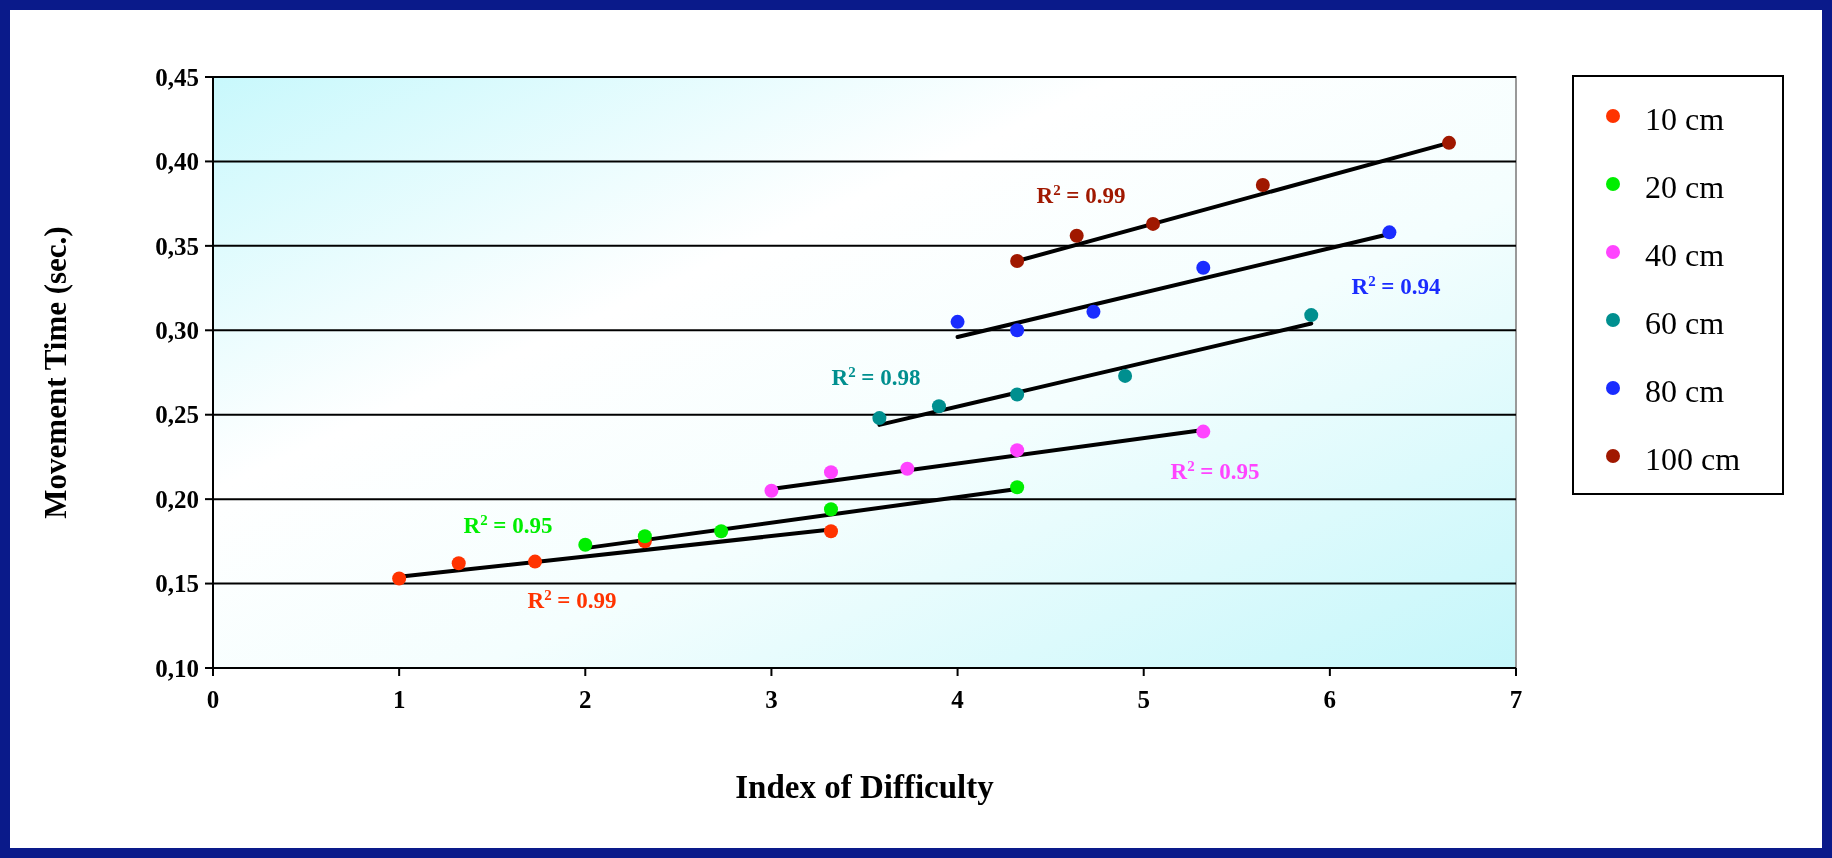 The width and height of the screenshot is (1832, 858). What do you see at coordinates (958, 699) in the screenshot?
I see `x-tick-label: 4` at bounding box center [958, 699].